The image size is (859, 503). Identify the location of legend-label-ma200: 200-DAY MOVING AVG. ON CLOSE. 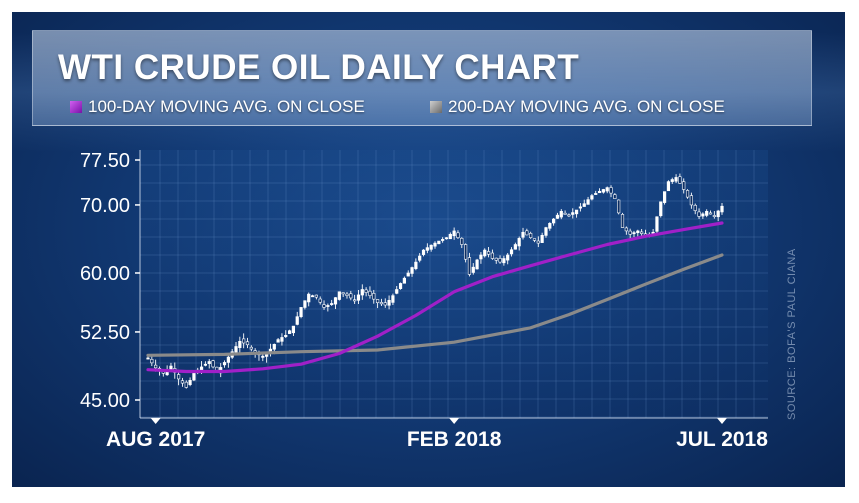
(586, 106).